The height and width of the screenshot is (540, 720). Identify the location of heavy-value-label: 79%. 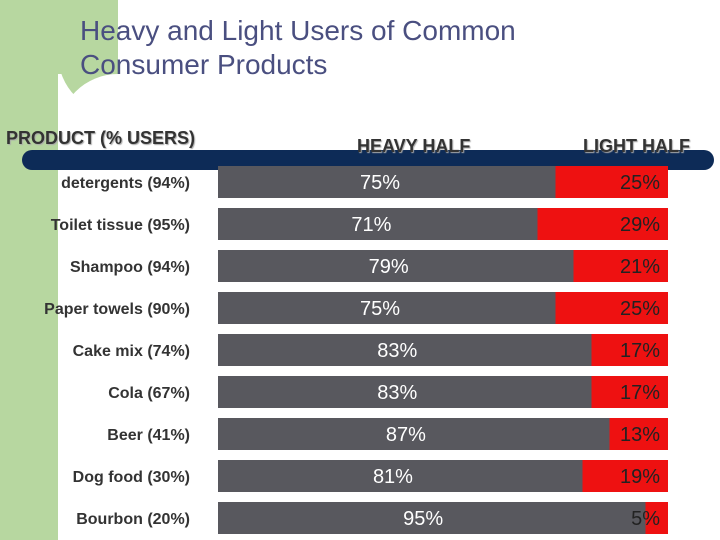
(389, 267).